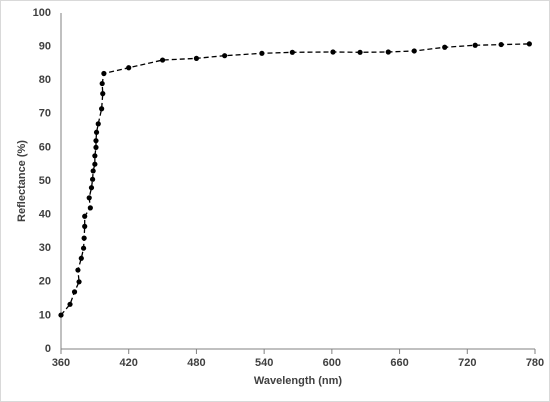 Image resolution: width=550 pixels, height=402 pixels. Describe the element at coordinates (45, 248) in the screenshot. I see `y-tick-label: 30` at that location.